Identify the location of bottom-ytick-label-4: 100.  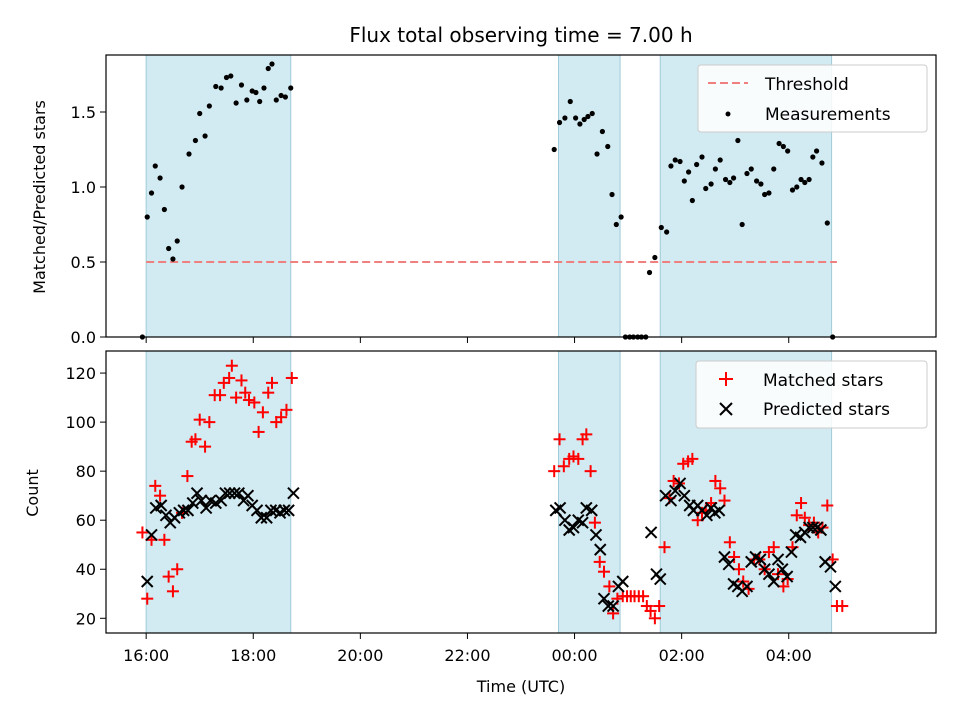
(80, 422).